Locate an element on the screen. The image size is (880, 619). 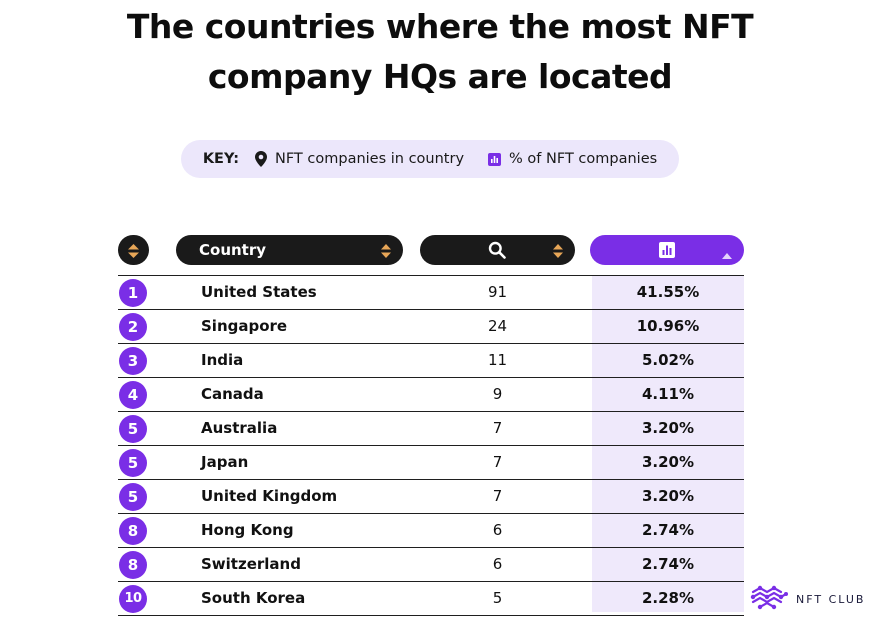
table-row: 1 United States 91 41.55% is located at coordinates (431, 292).